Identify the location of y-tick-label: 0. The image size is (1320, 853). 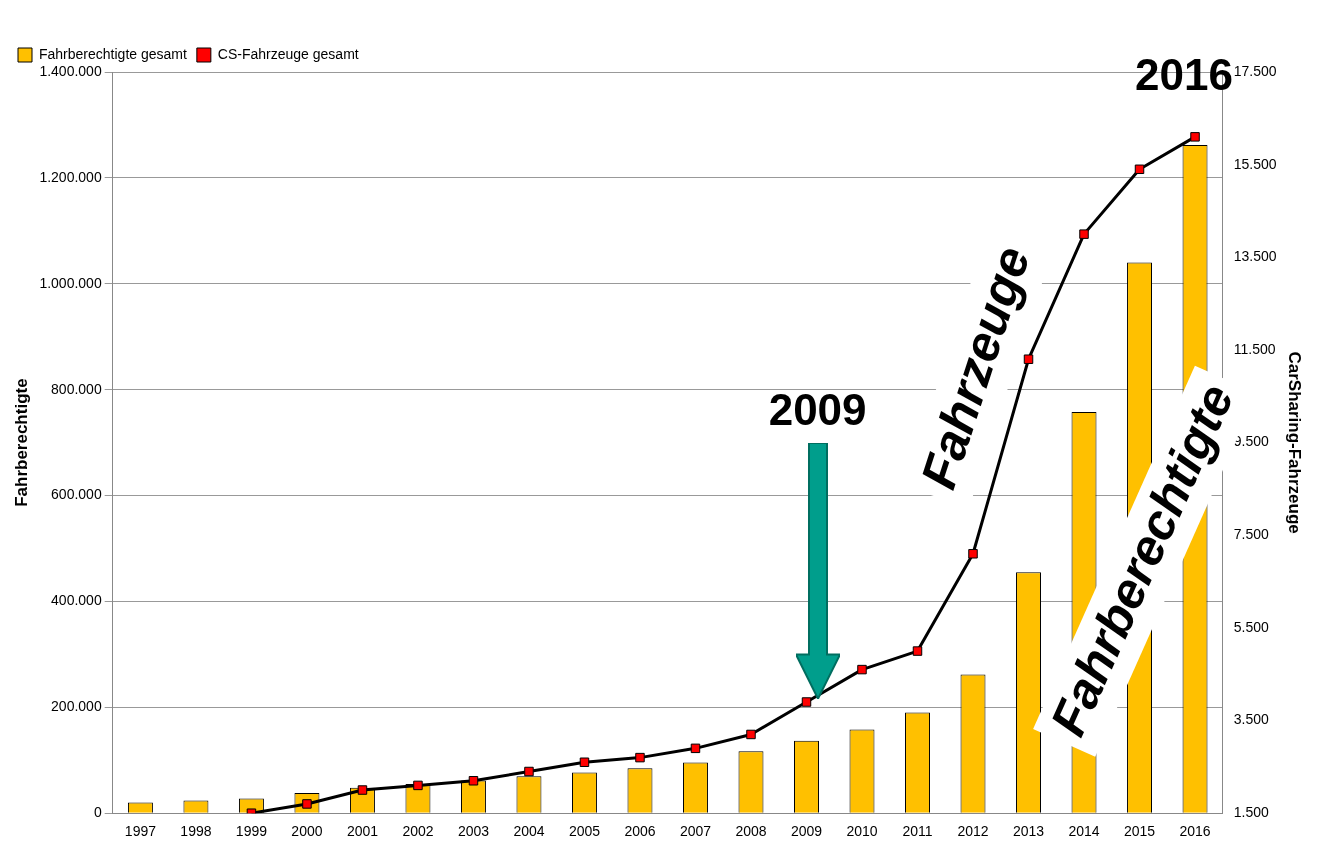
(97, 812).